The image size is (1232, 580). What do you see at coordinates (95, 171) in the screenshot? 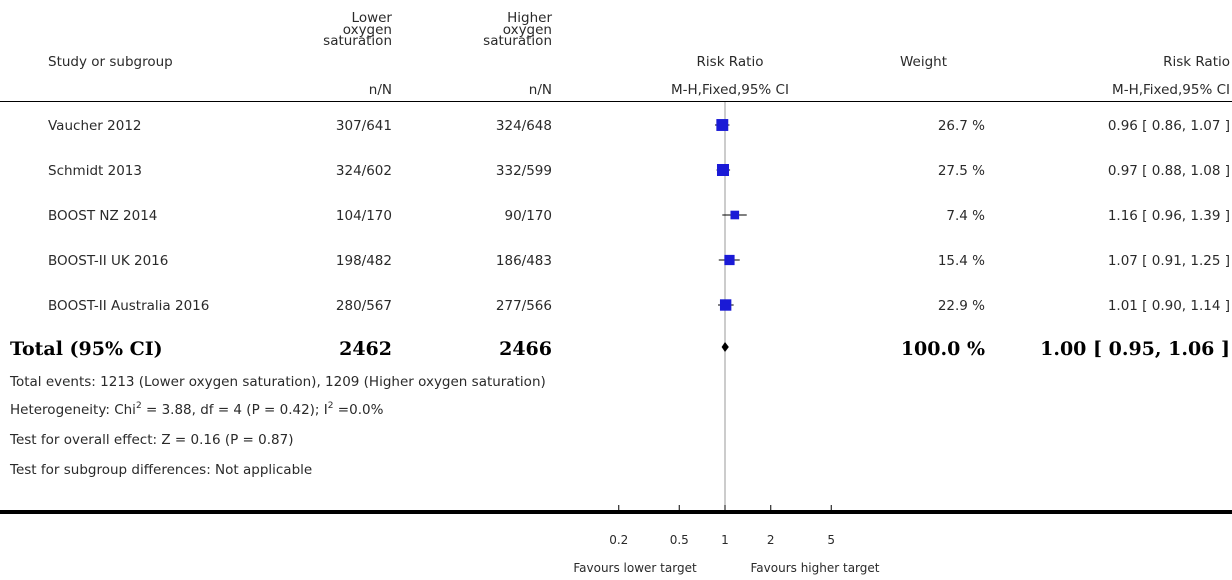
I see `study-name: Schmidt 2013` at bounding box center [95, 171].